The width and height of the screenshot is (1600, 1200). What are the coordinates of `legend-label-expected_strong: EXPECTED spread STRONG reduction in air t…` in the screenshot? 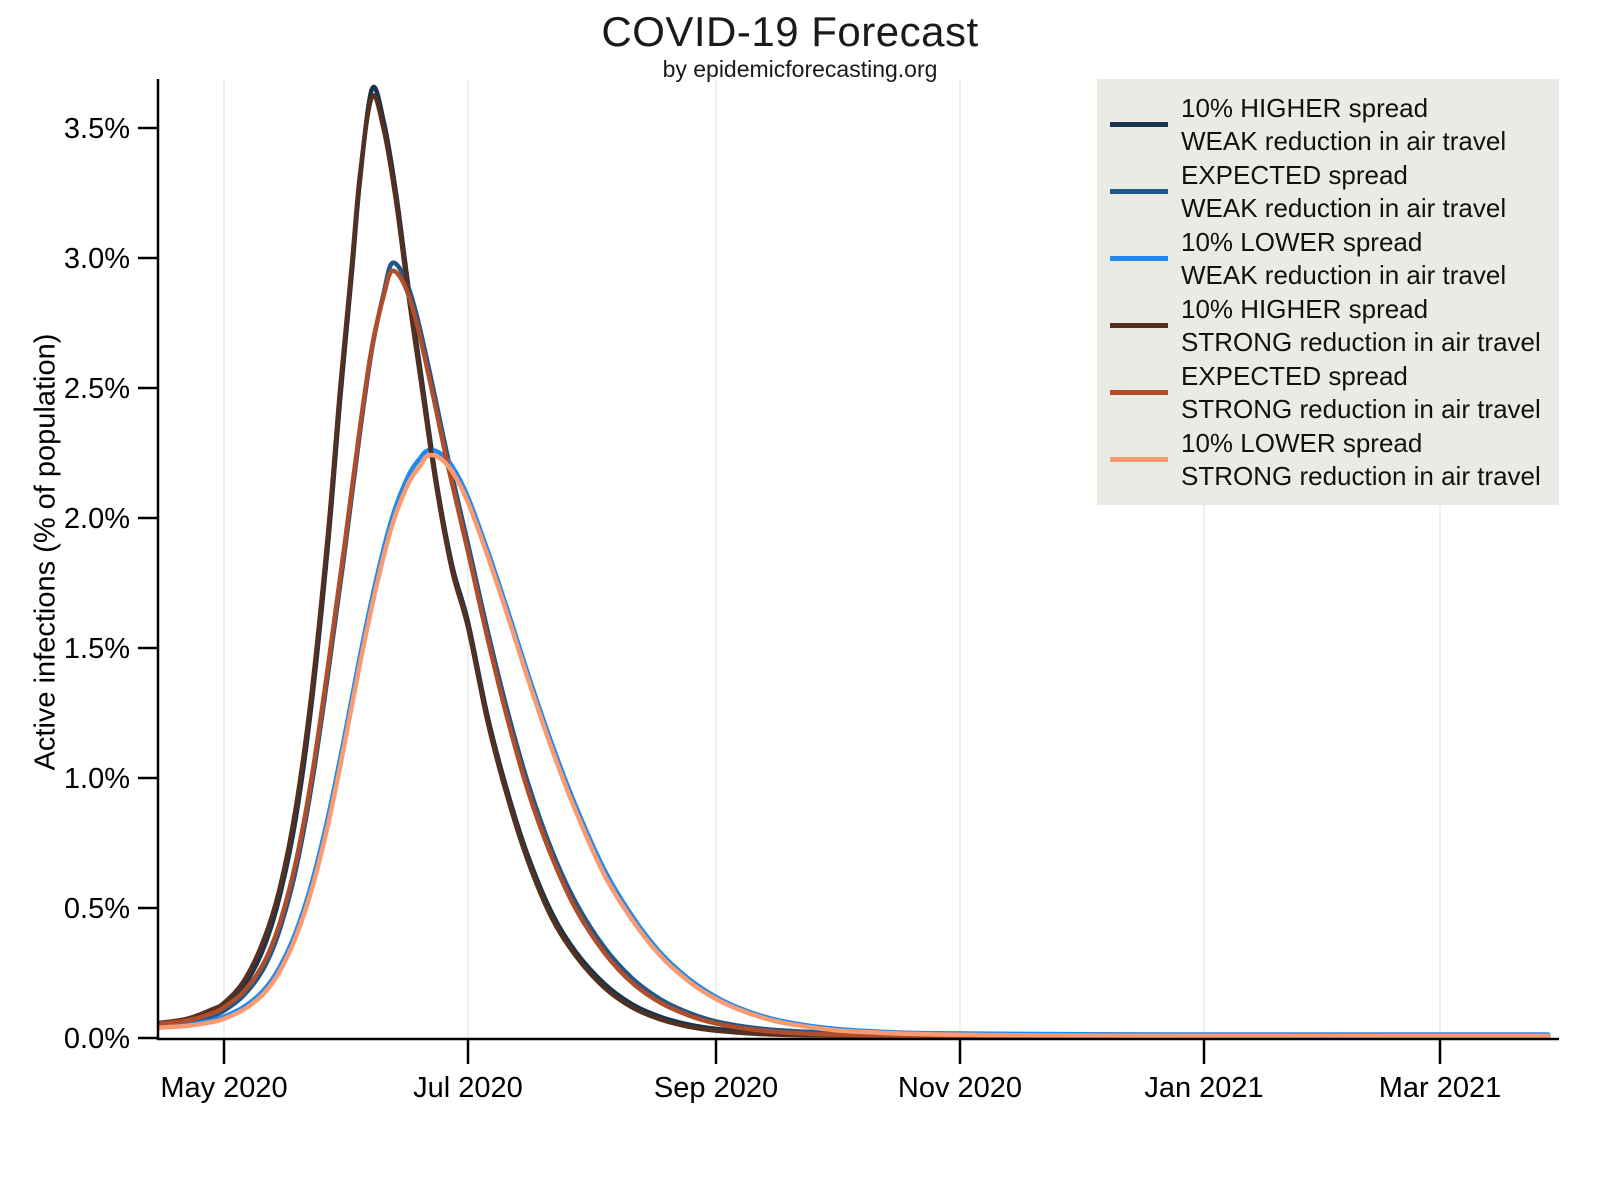 It's located at (1361, 393).